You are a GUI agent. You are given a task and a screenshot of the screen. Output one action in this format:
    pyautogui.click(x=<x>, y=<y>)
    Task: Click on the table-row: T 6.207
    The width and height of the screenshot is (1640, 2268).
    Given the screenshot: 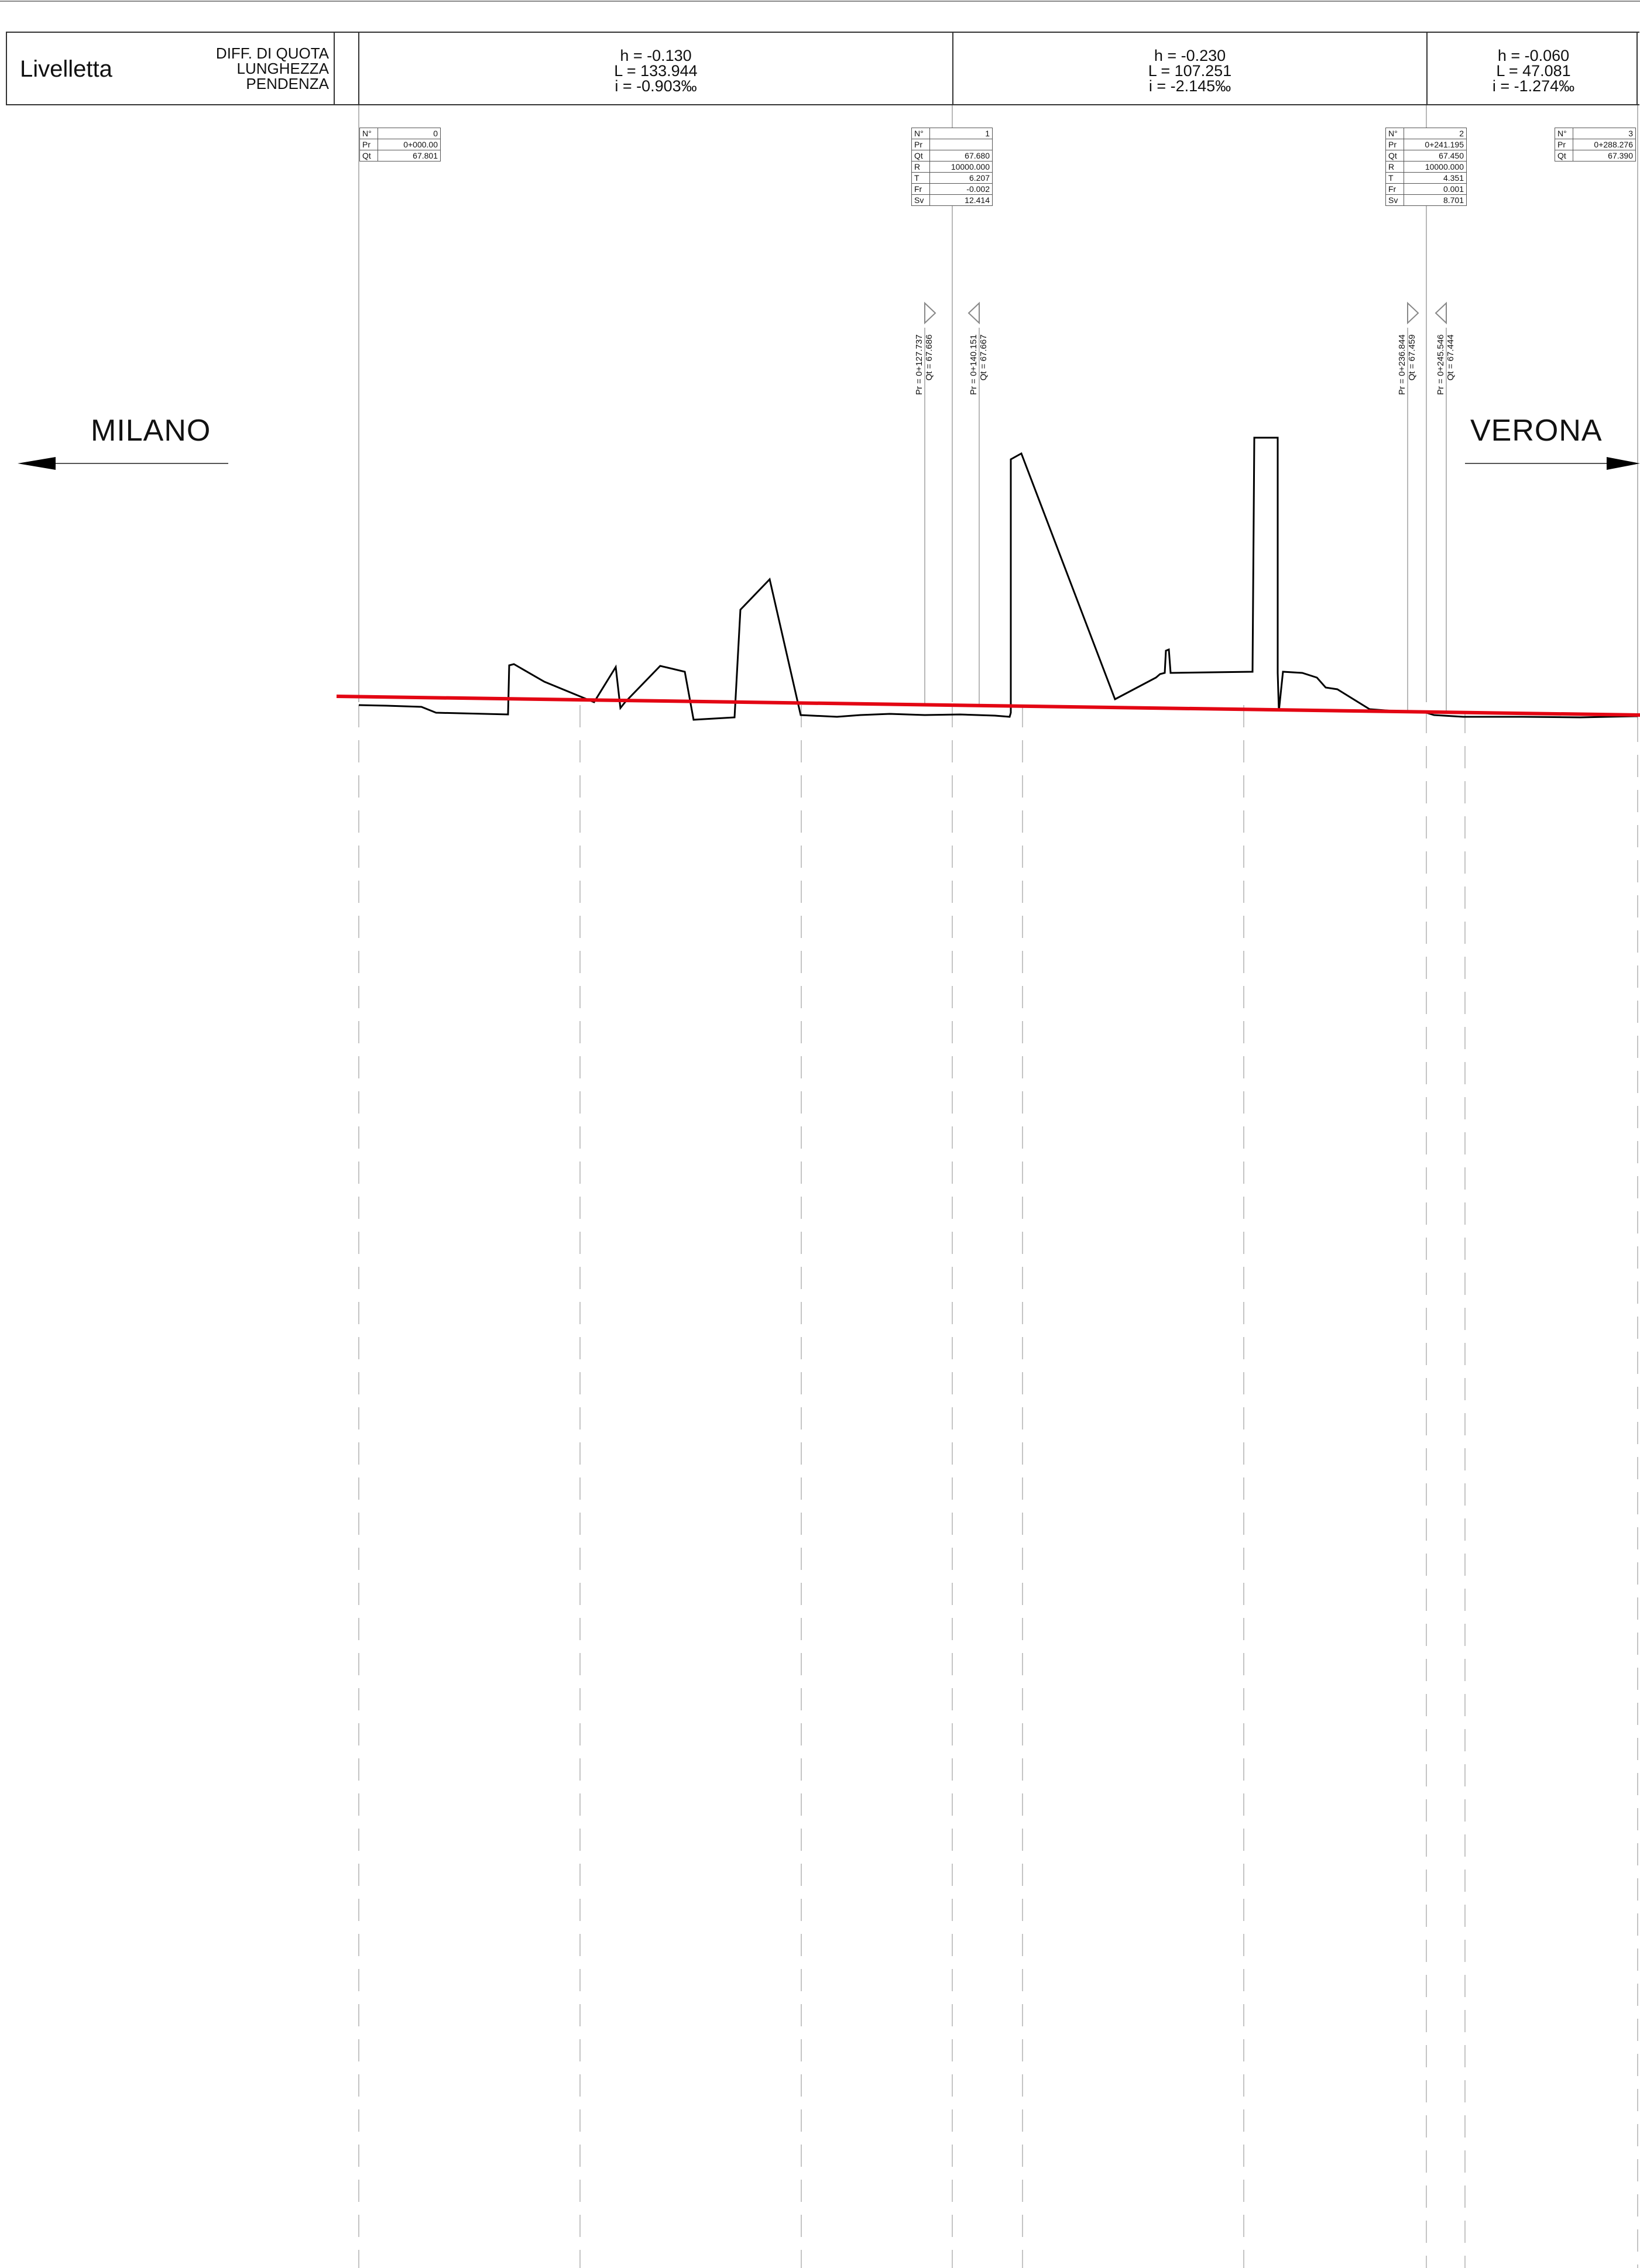 What is the action you would take?
    pyautogui.click(x=952, y=178)
    